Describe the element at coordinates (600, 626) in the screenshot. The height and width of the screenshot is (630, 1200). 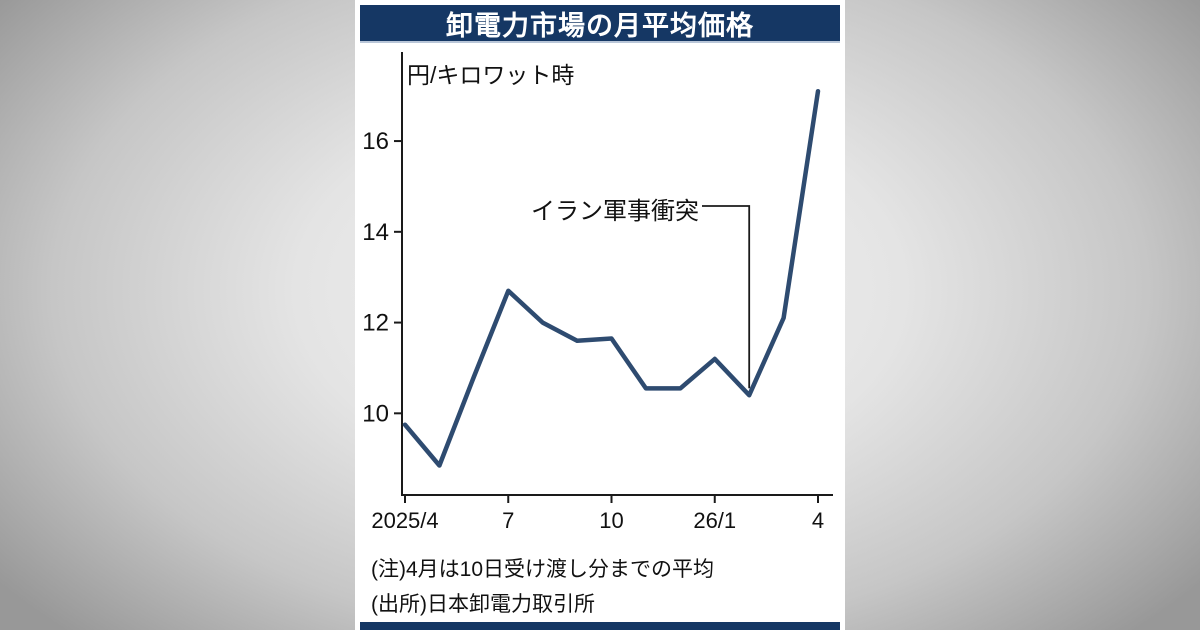
I see `footer-bar` at that location.